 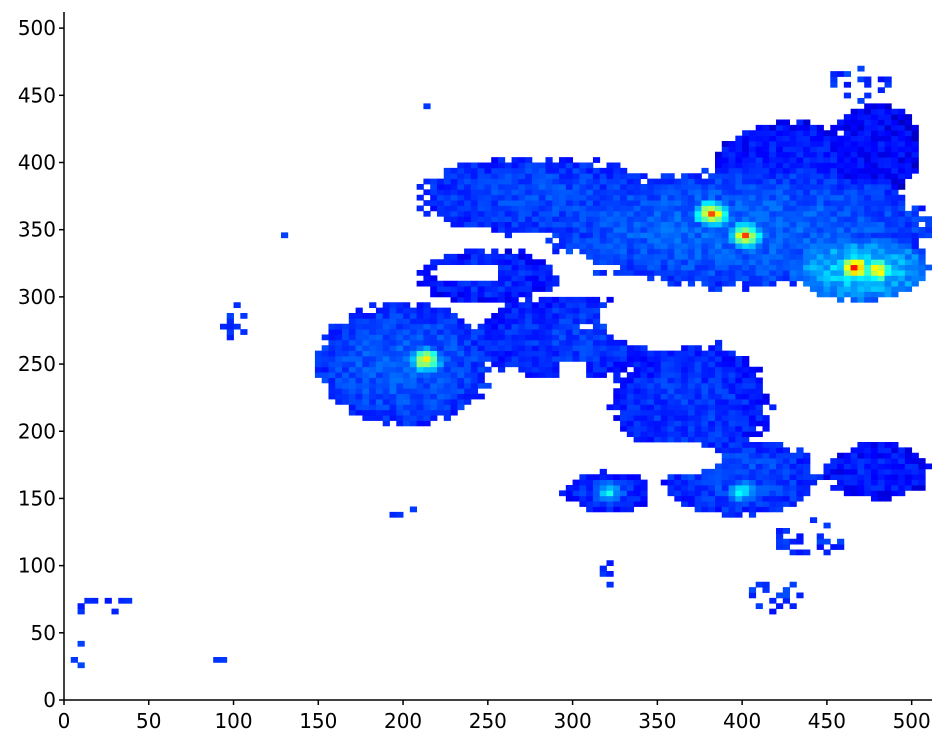 What do you see at coordinates (827, 721) in the screenshot?
I see `x-tick-label: 450` at bounding box center [827, 721].